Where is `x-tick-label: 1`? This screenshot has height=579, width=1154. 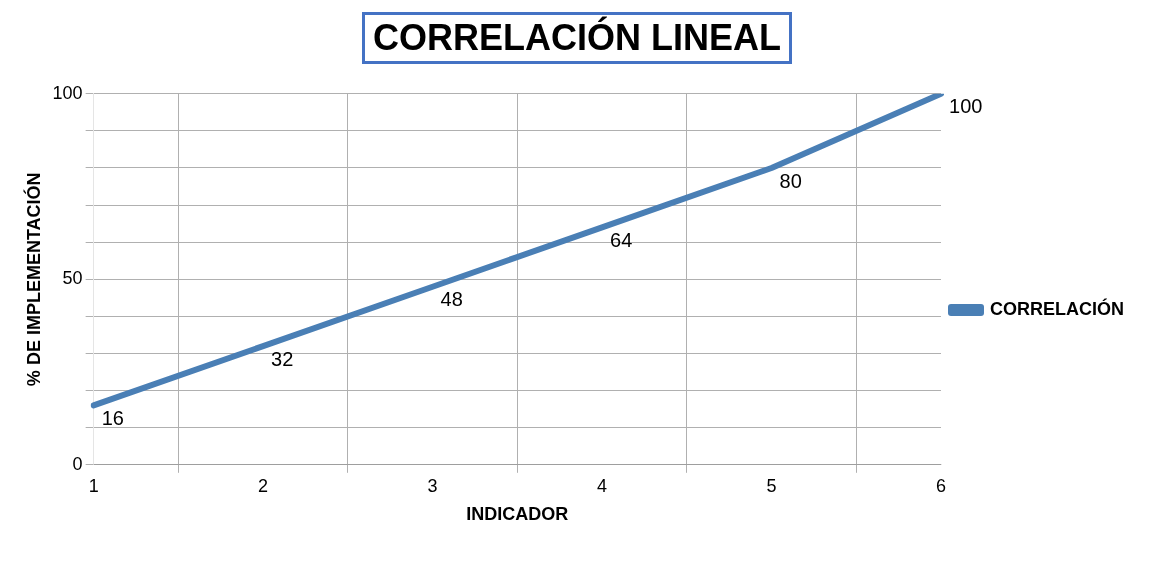 x-tick-label: 1 is located at coordinates (93, 485).